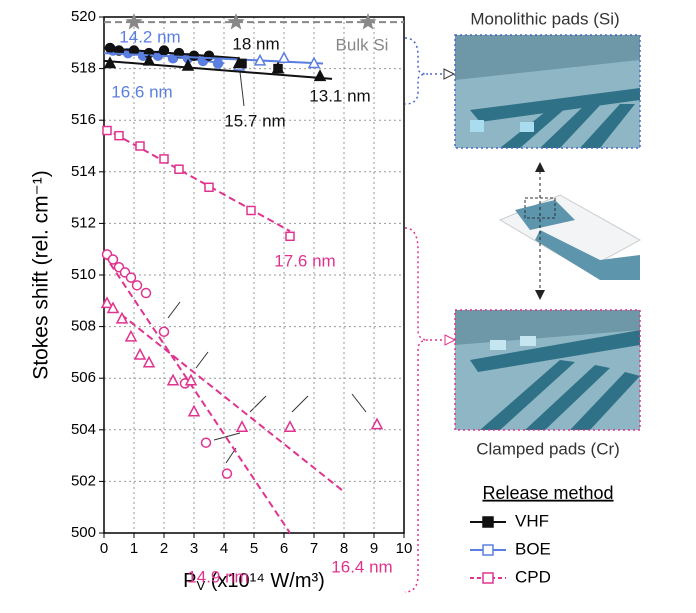  What do you see at coordinates (548, 448) in the screenshot?
I see `panel-title: Clamped pads (Cr)` at bounding box center [548, 448].